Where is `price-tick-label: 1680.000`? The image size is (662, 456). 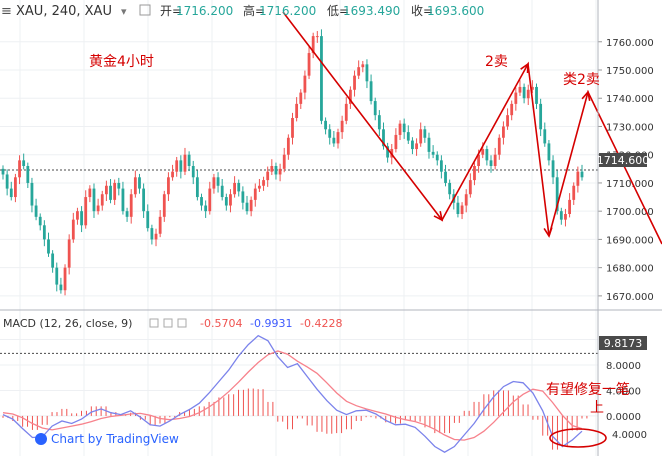
price-tick-label: 1680.000 is located at coordinates (630, 269).